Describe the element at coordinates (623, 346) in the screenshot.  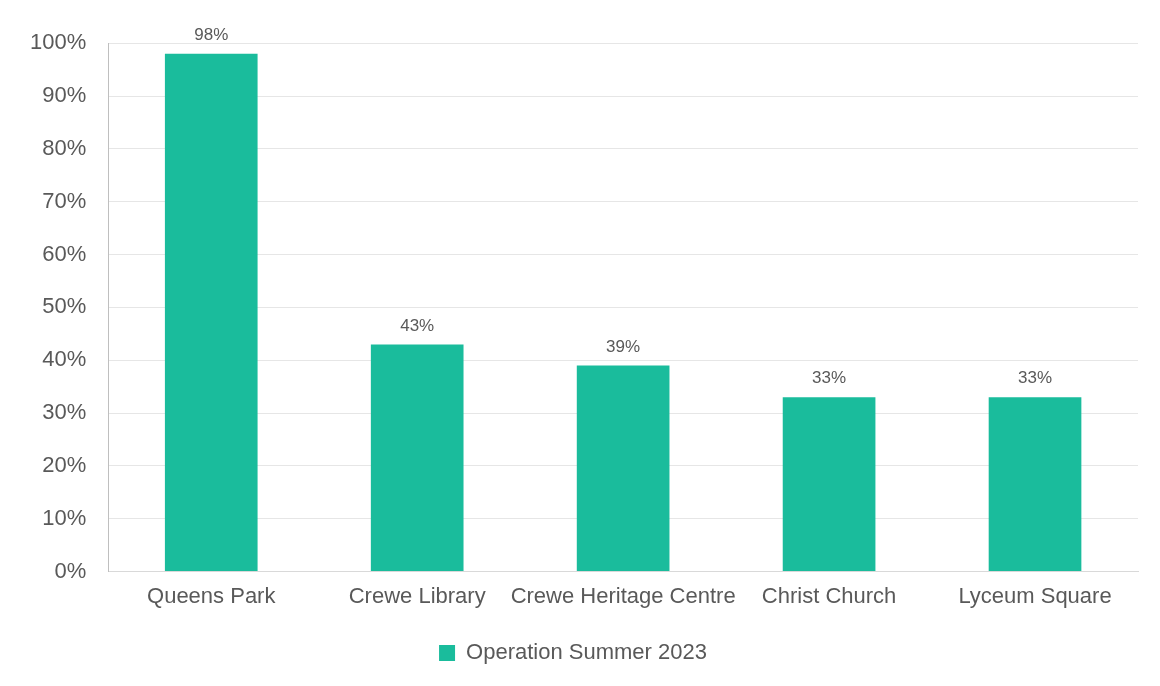
I see `data-label: 39%` at that location.